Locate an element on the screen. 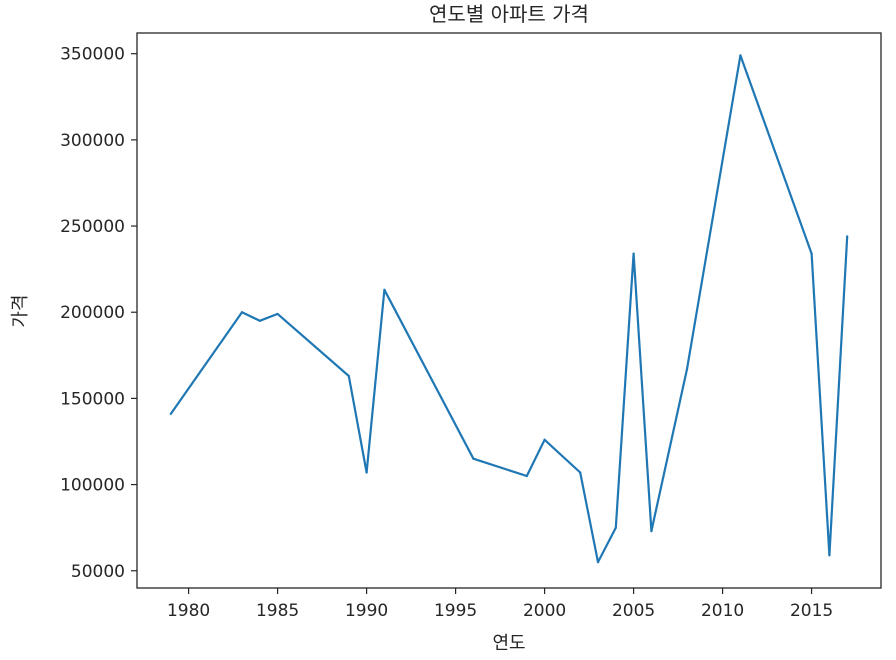 Image resolution: width=896 pixels, height=660 pixels. x-tick-label: 1985 is located at coordinates (277, 611).